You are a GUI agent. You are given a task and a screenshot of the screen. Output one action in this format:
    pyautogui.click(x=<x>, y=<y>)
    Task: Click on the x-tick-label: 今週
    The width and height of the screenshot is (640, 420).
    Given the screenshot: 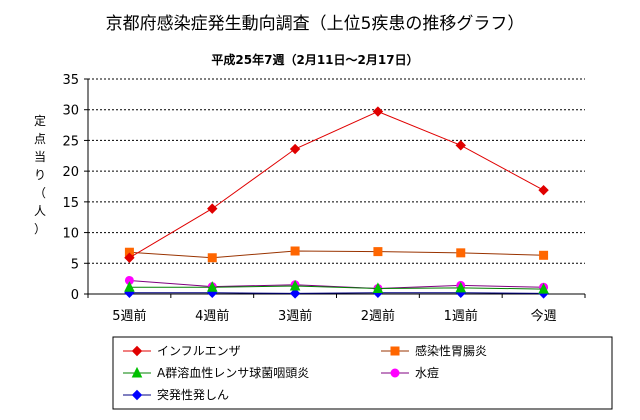 What is the action you would take?
    pyautogui.click(x=544, y=316)
    